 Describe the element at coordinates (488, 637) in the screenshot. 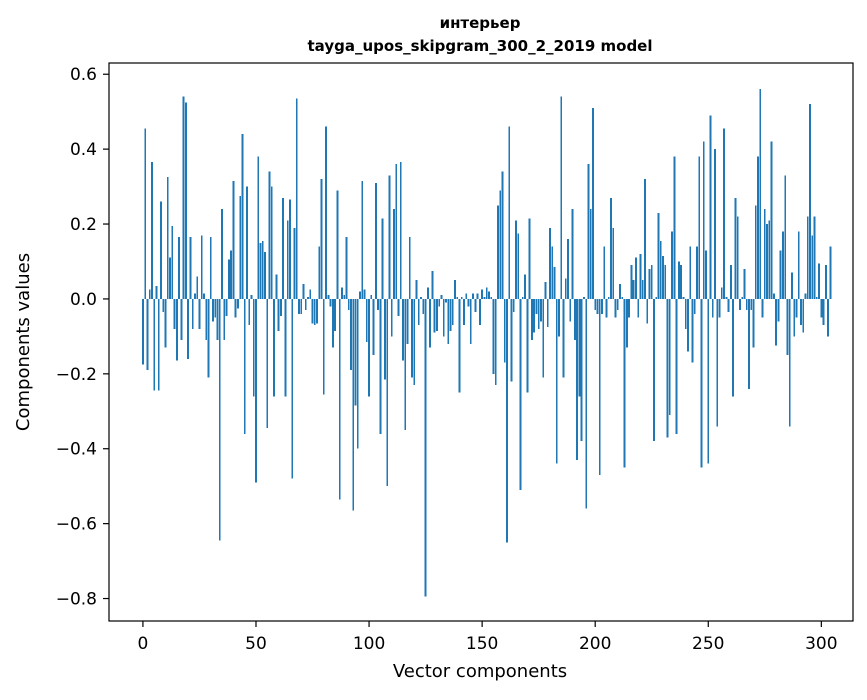

I see `x-axis-ticks: 0 50 100 150 200 250 300` at that location.